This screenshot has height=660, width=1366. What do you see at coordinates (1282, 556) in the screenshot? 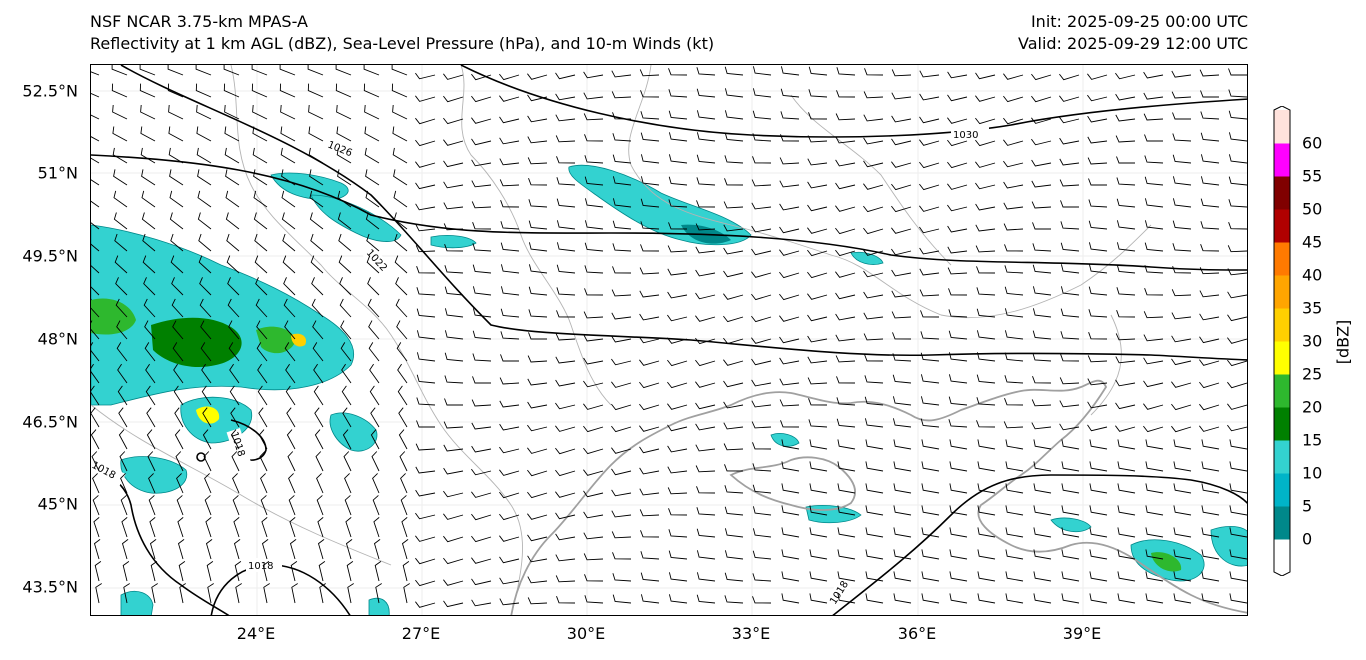
I see `colorbar-segment` at bounding box center [1282, 556].